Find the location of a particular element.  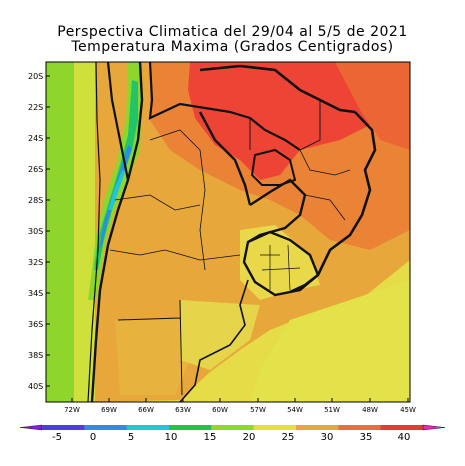

lat-label: 34S is located at coordinates (35, 293).